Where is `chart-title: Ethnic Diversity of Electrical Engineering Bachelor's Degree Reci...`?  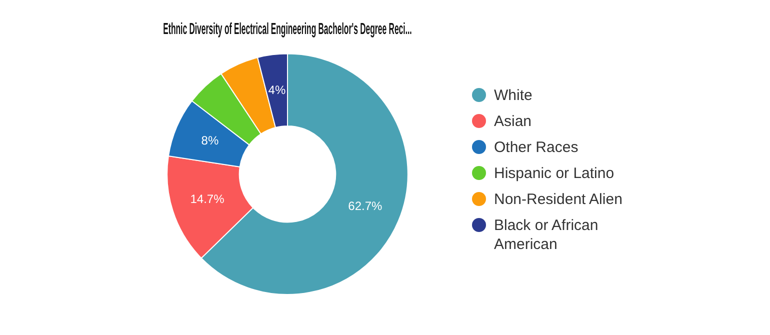
chart-title: Ethnic Diversity of Electrical Engineering Bachelor's Degree Reci... is located at coordinates (287, 29).